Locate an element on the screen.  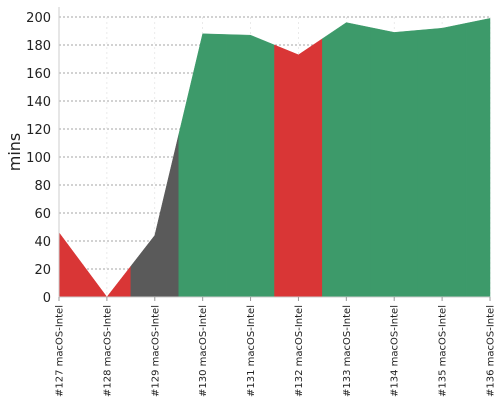
x-tick-label-2: #129 macOS-Intel is located at coordinates (155, 351).